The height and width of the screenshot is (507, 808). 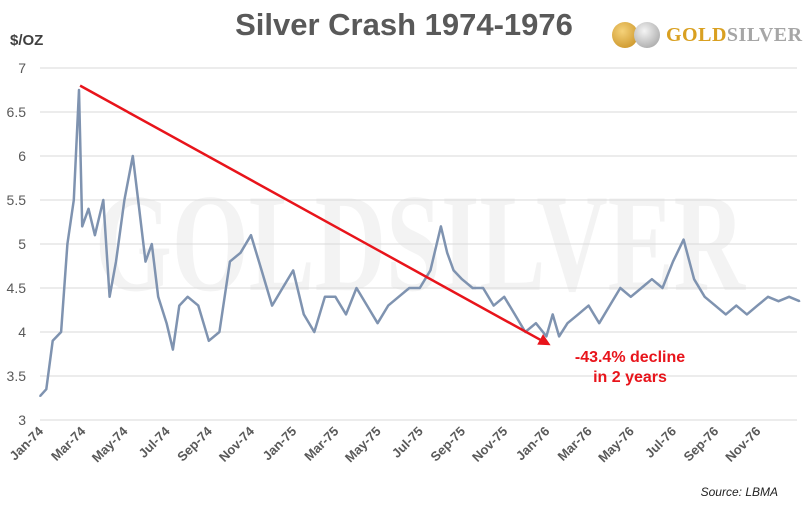 I want to click on x-tick-label: Mar-74, so click(x=68, y=443).